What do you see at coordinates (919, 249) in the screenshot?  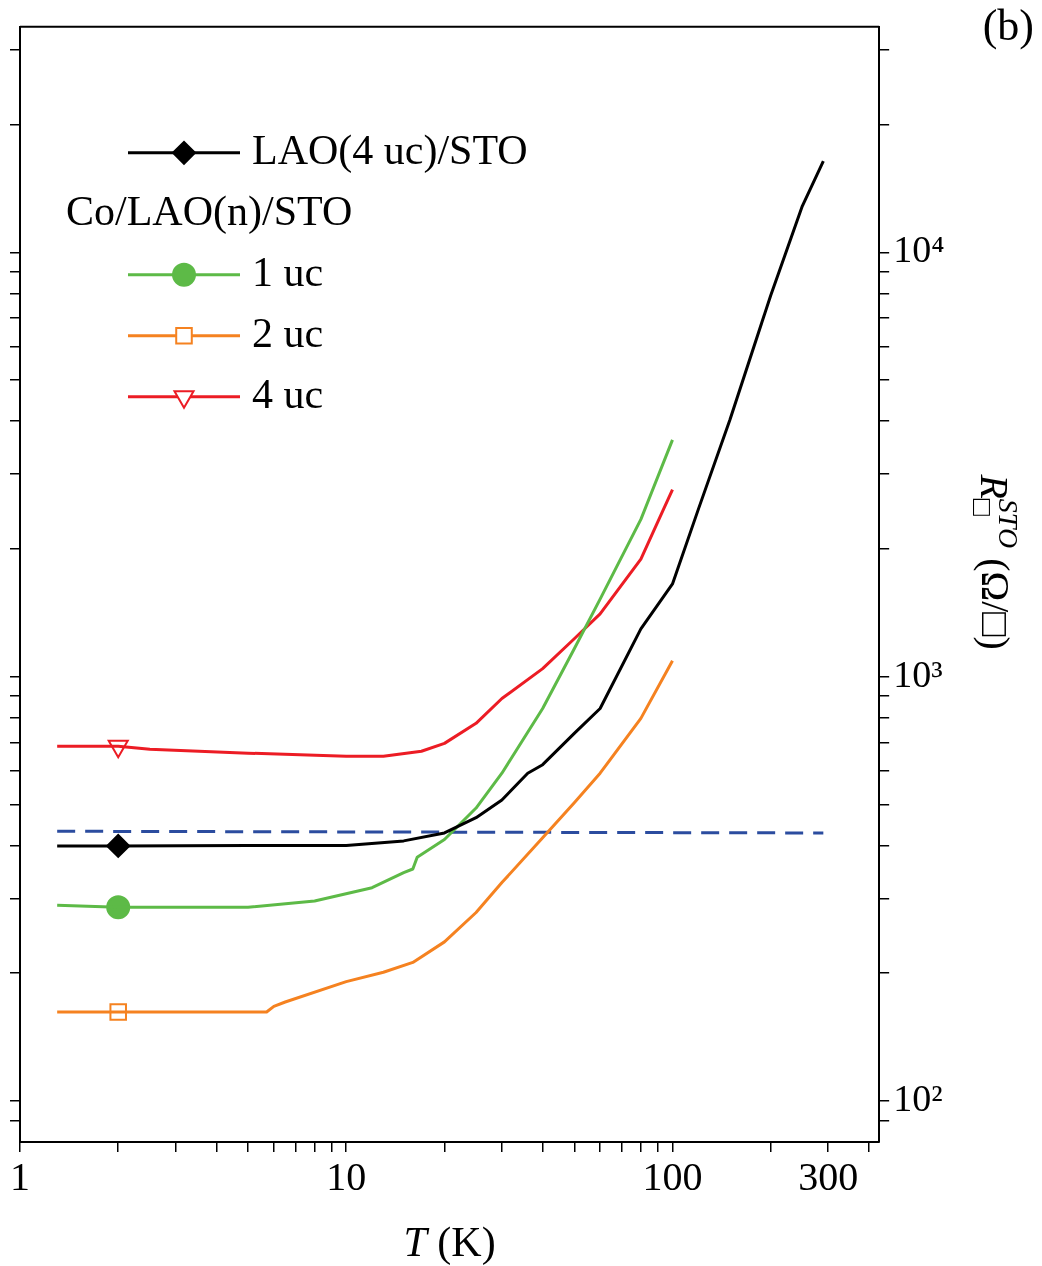 I see `y-tick-label: 10⁴` at bounding box center [919, 249].